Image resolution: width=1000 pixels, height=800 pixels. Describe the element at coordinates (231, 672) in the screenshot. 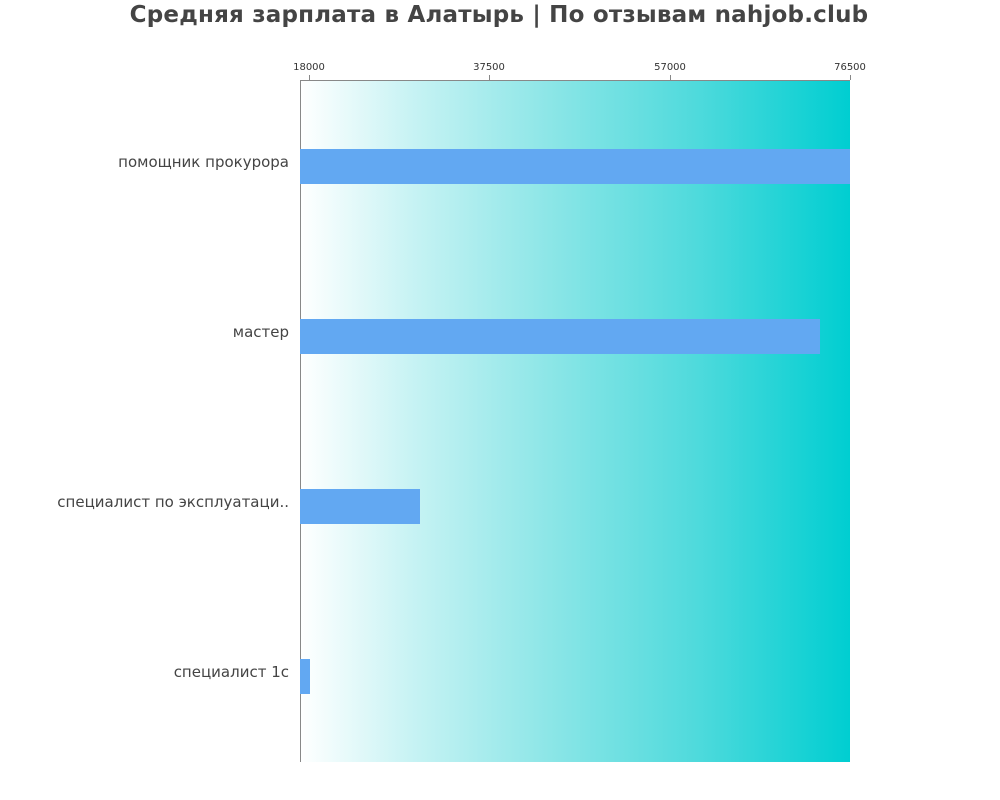

I see `category-label: специалист 1с` at that location.